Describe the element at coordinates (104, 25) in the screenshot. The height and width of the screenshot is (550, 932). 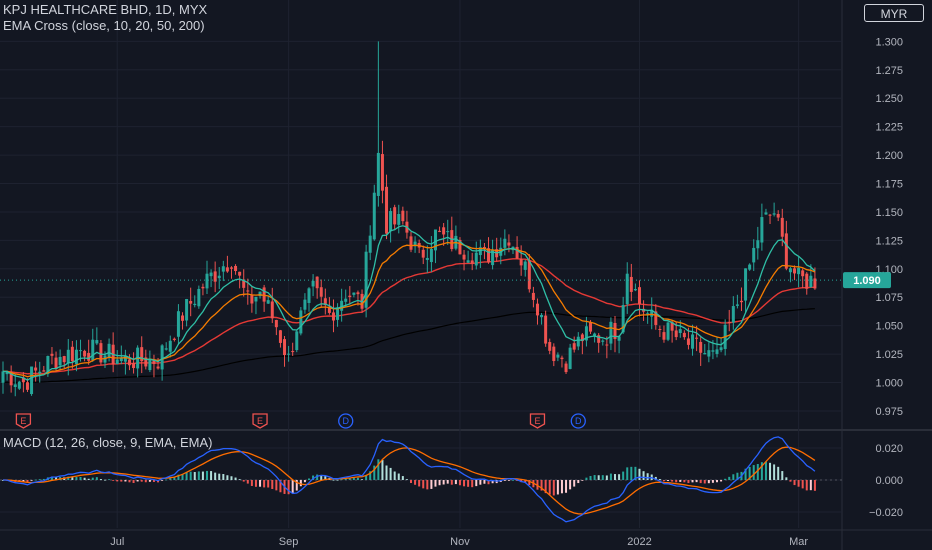
I see `ema-indicator-label: EMA Cross (close, 10, 20, 50, 200)` at that location.